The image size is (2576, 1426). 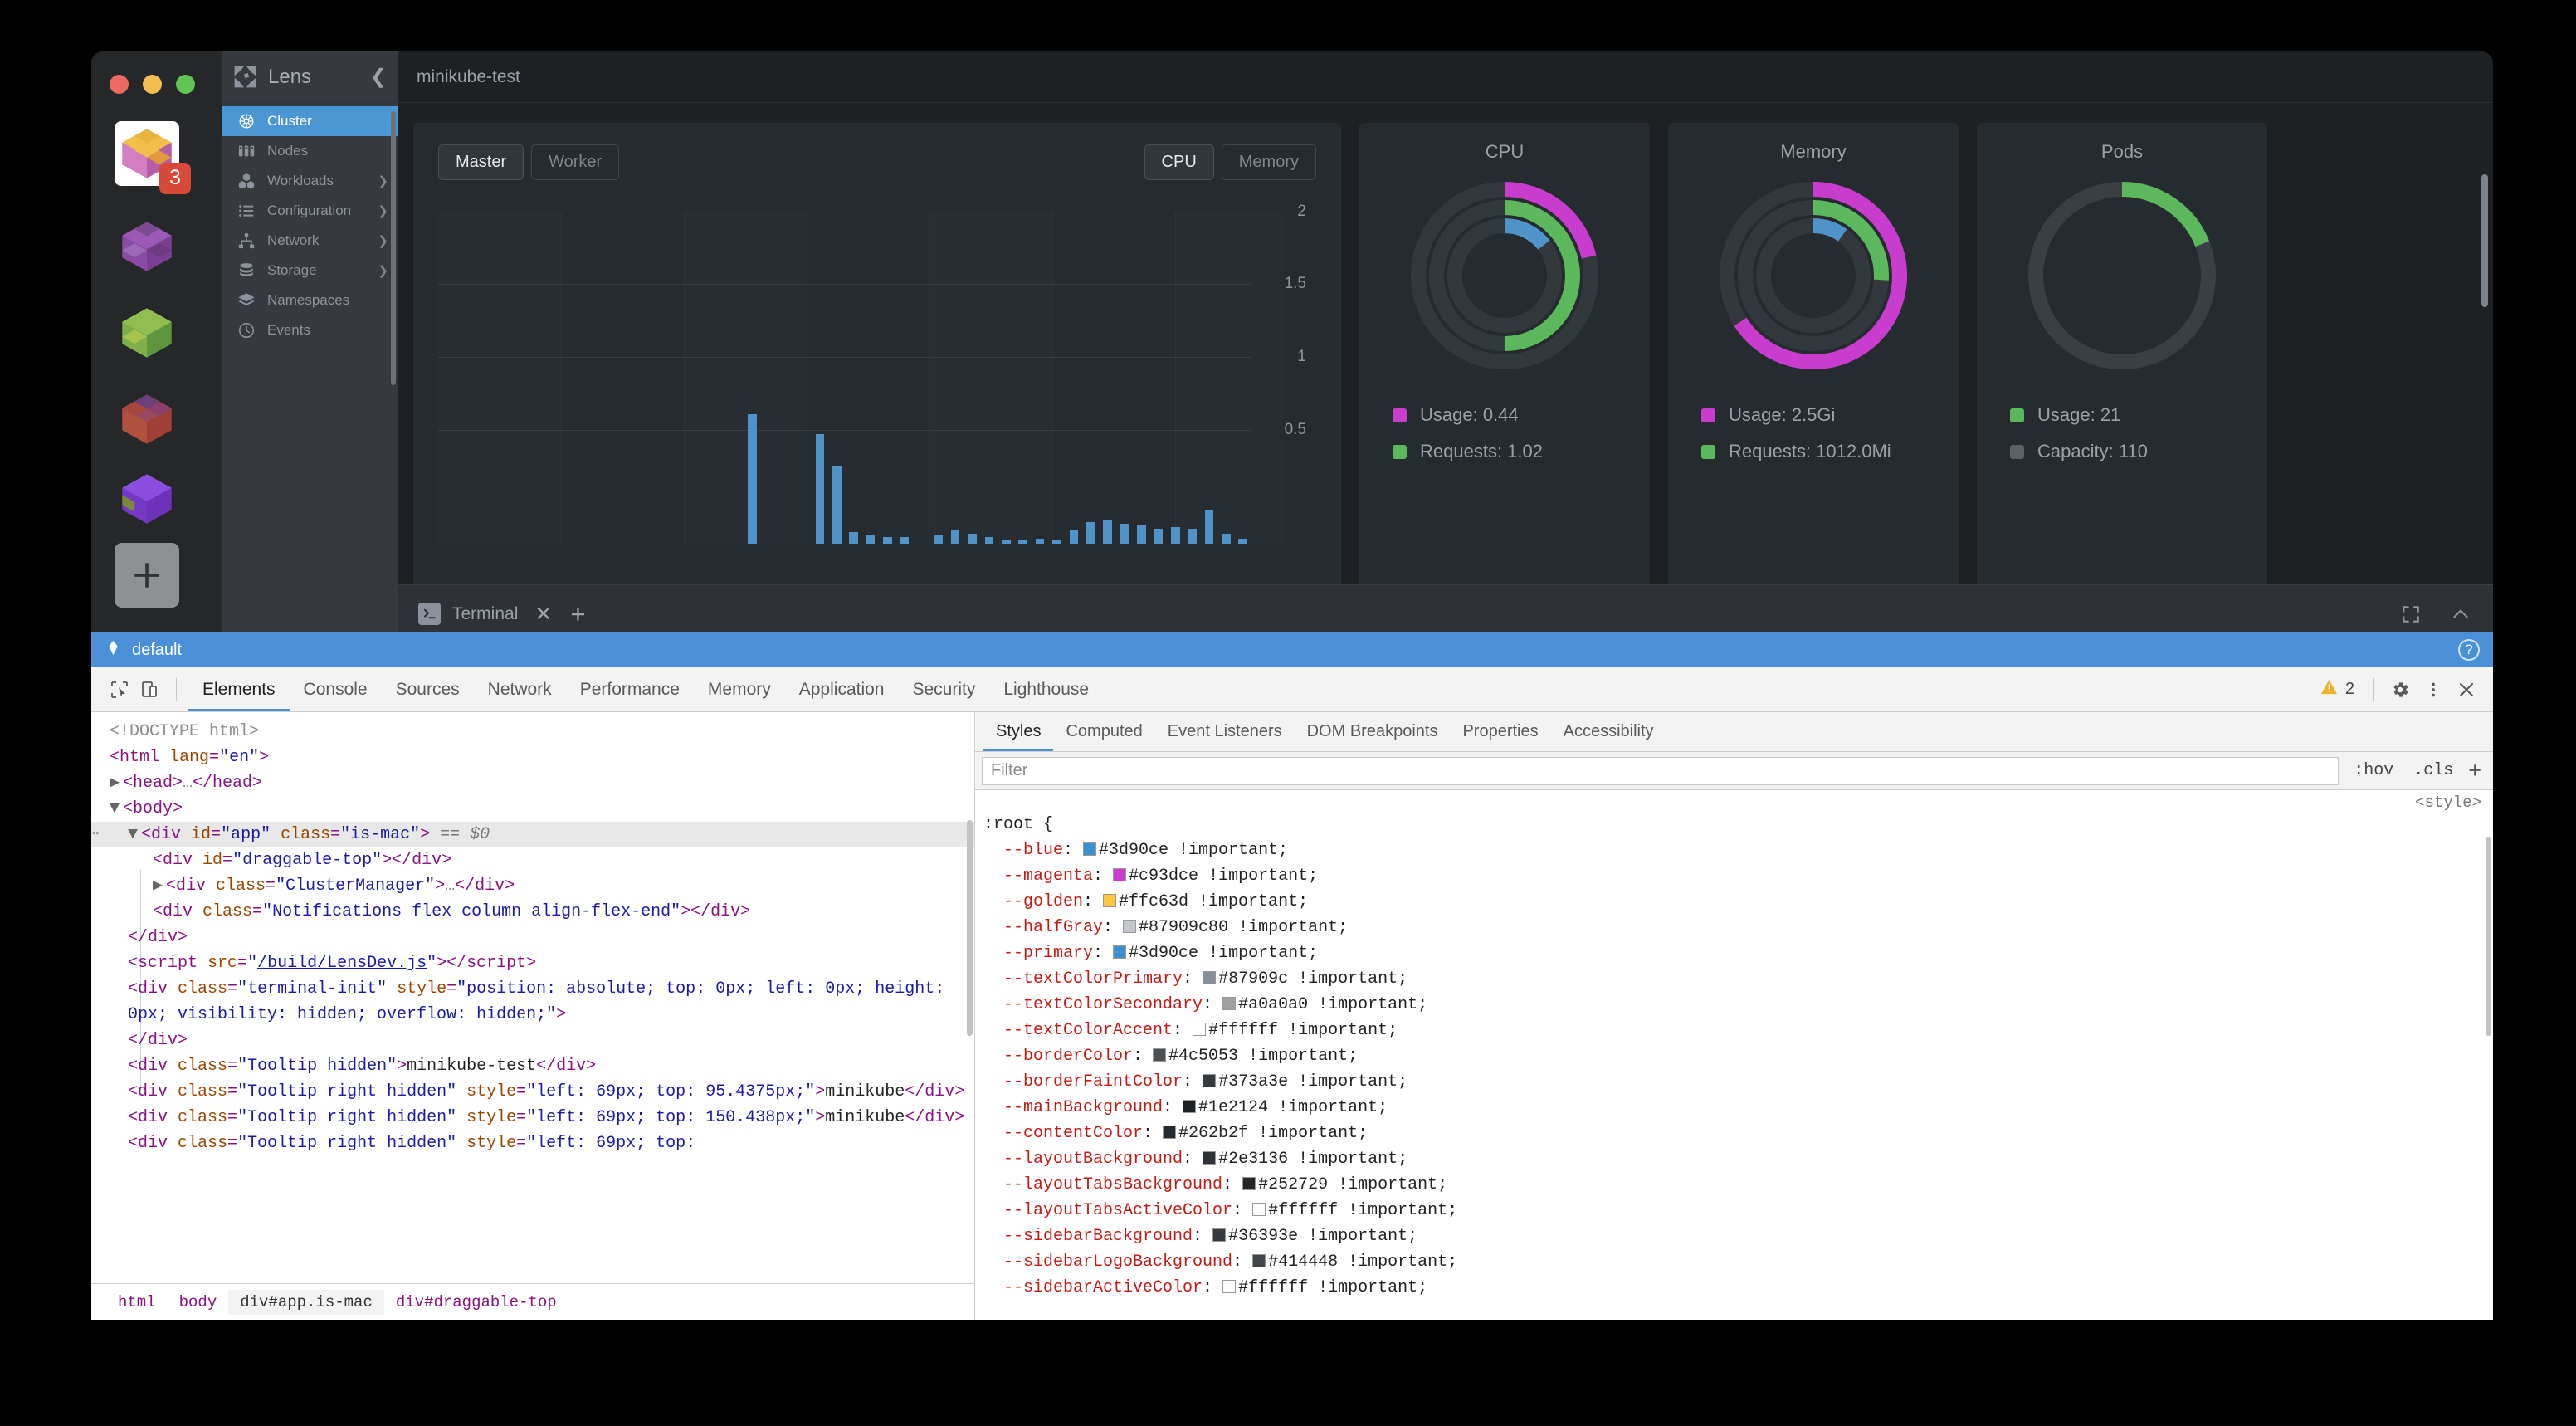 I want to click on css-declaration: --mainBackground: #1e2124 !important;, so click(x=1196, y=1107).